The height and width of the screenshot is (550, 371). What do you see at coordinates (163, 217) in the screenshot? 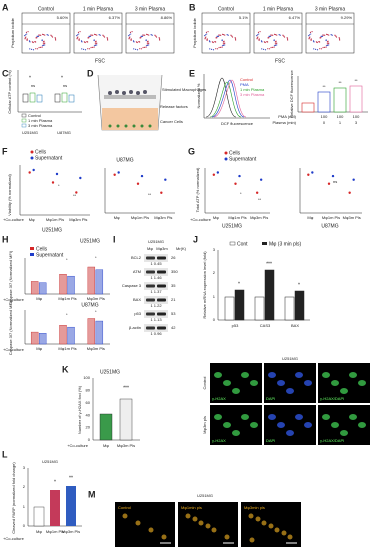
I see `x-label: Mφ3m Pls` at bounding box center [163, 217].